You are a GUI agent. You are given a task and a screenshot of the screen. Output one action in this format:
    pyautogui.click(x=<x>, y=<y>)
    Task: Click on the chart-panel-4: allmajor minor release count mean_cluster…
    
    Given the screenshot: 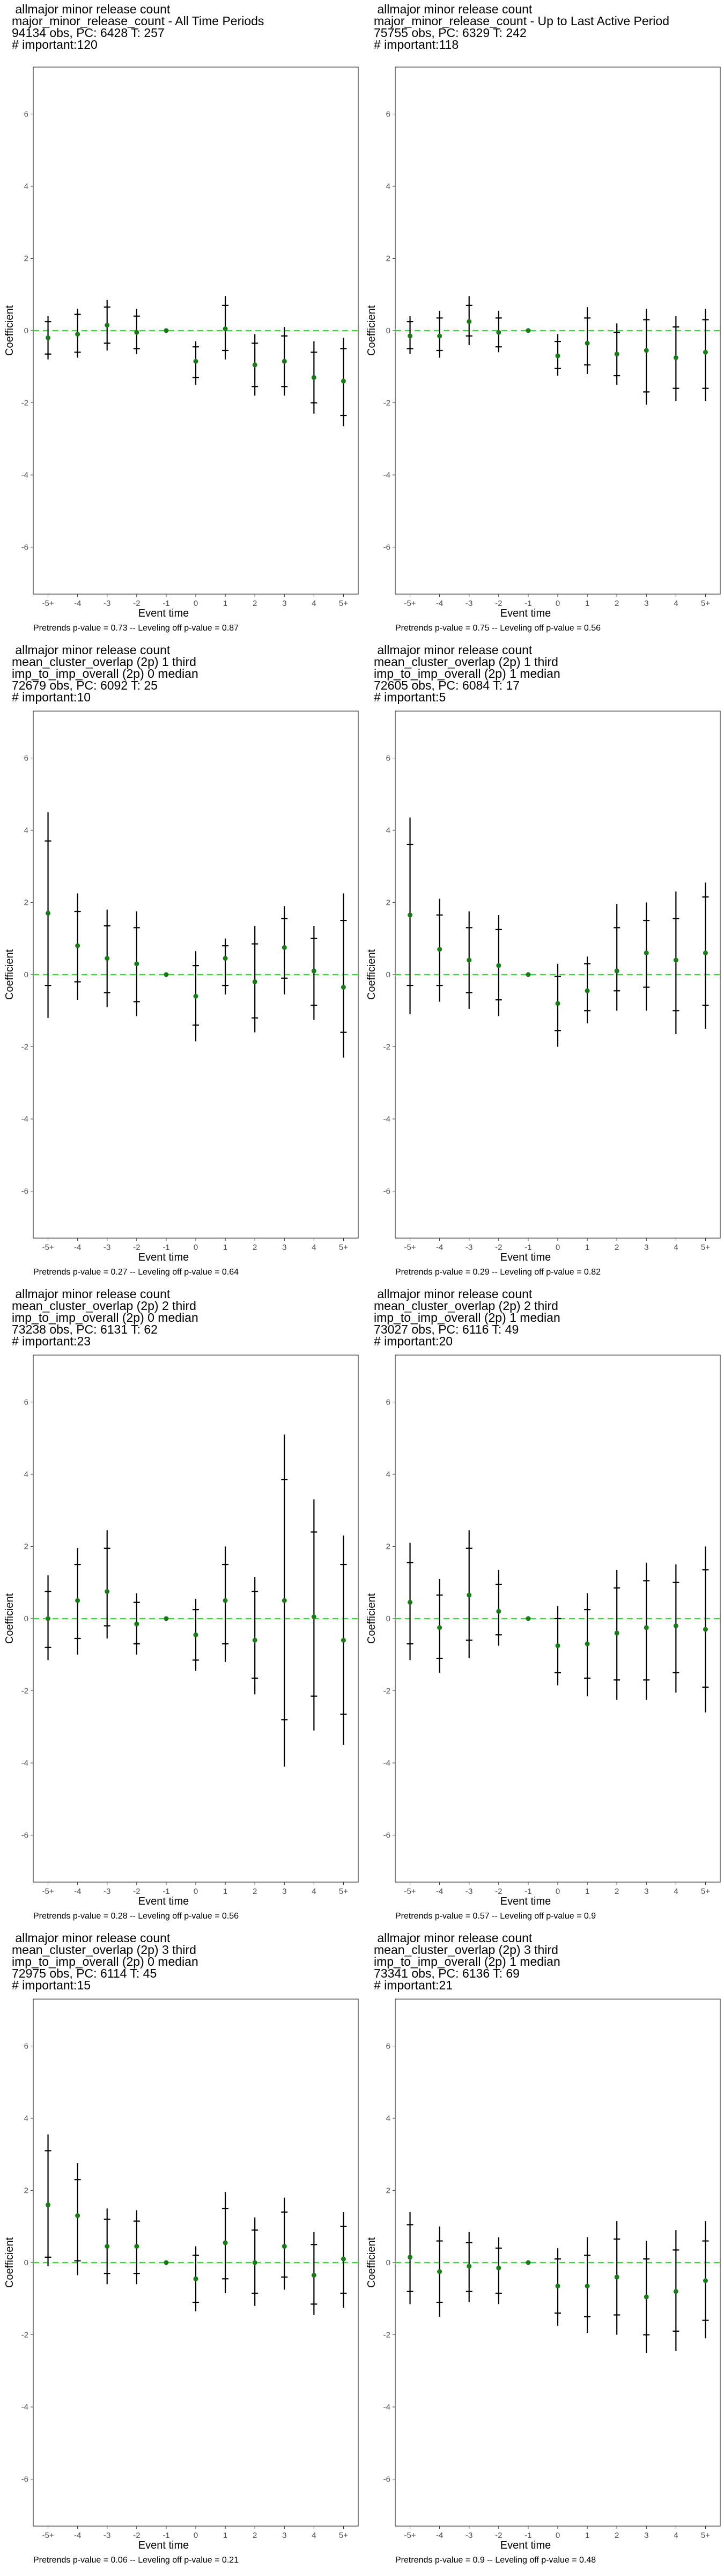 What is the action you would take?
    pyautogui.click(x=543, y=966)
    